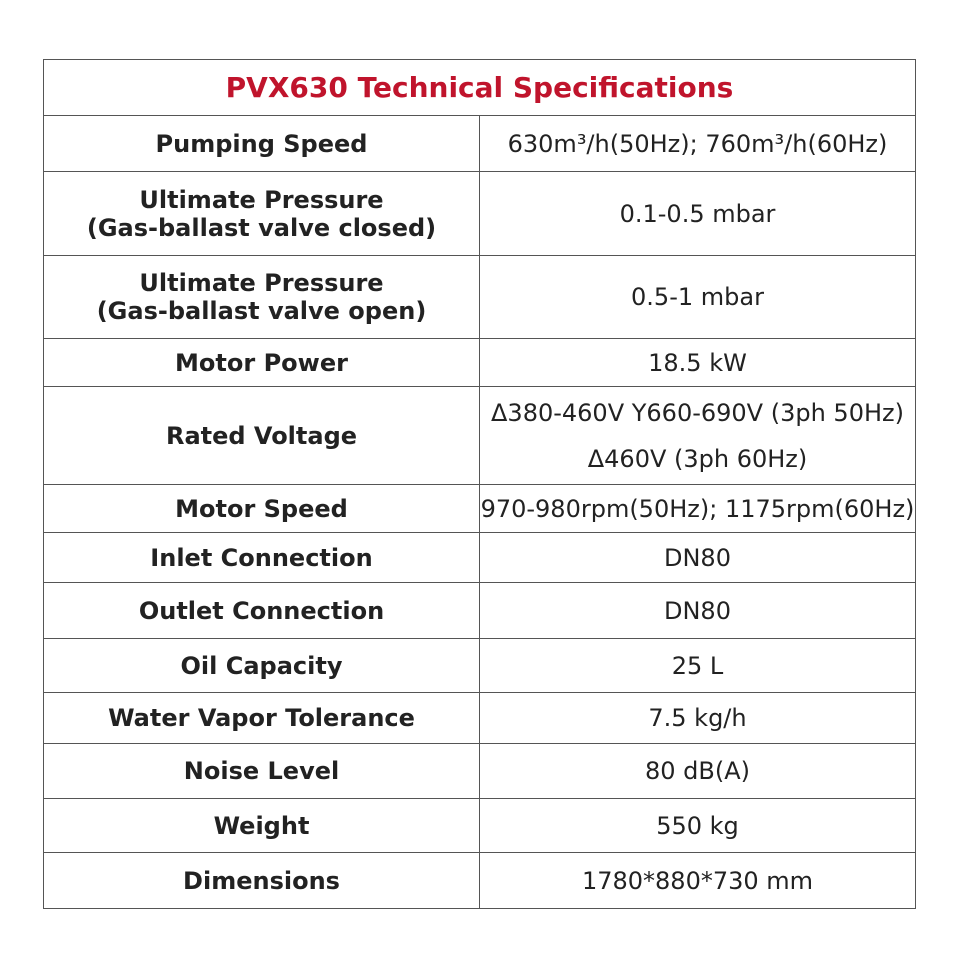  I want to click on spec-row: Weight 550 kg, so click(479, 825).